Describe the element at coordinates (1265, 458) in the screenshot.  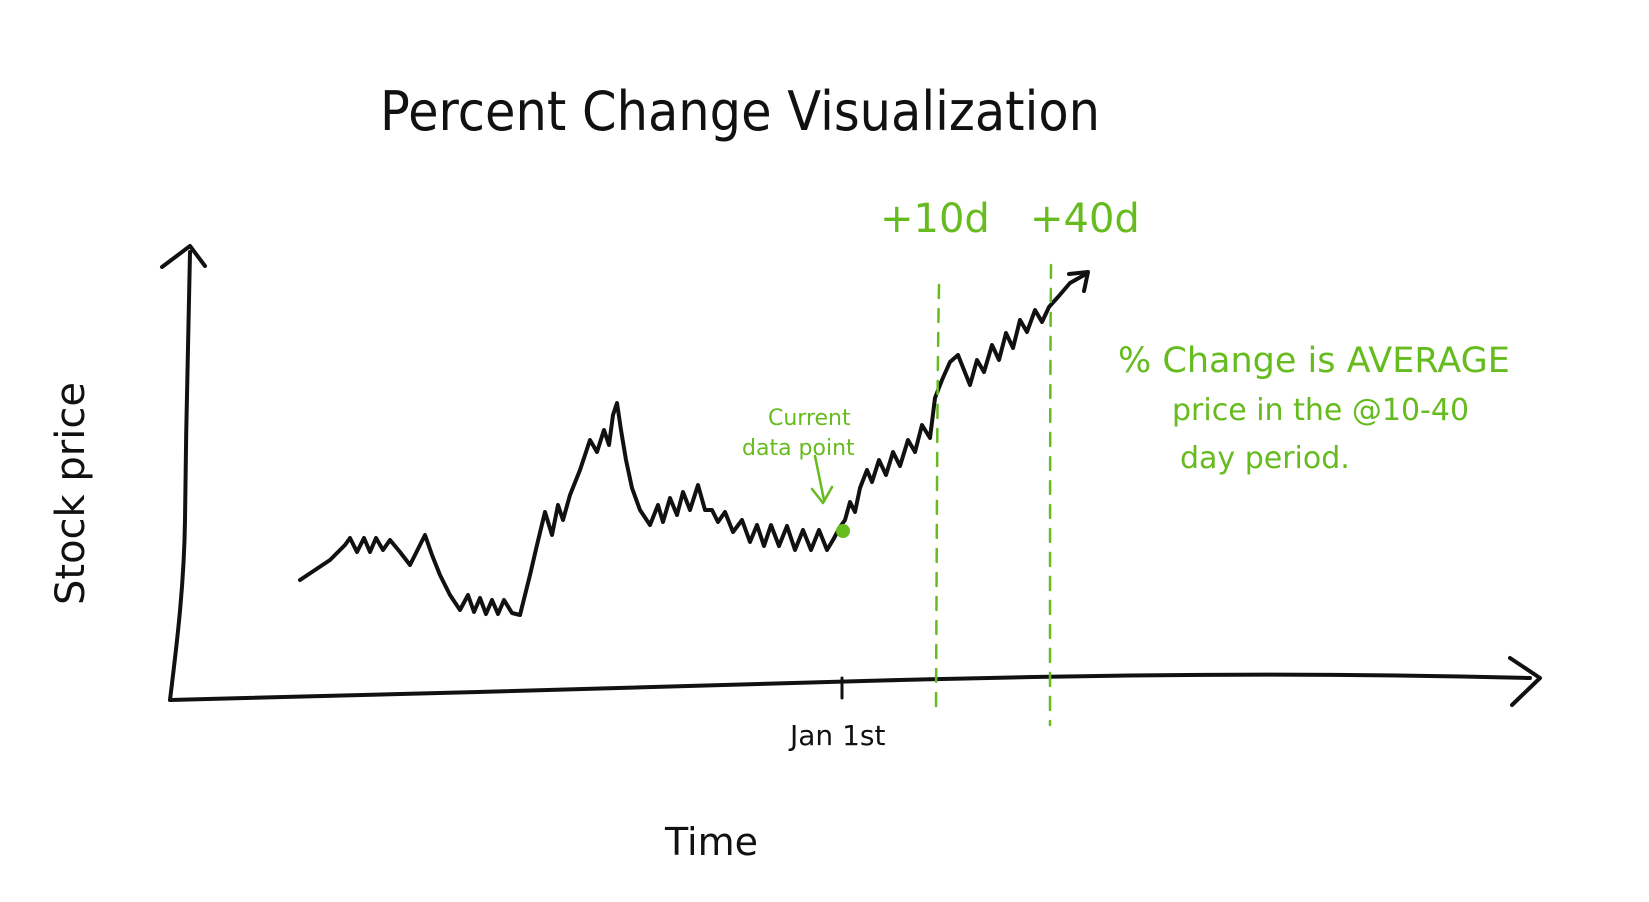
I see `note-line-3: day period.` at that location.